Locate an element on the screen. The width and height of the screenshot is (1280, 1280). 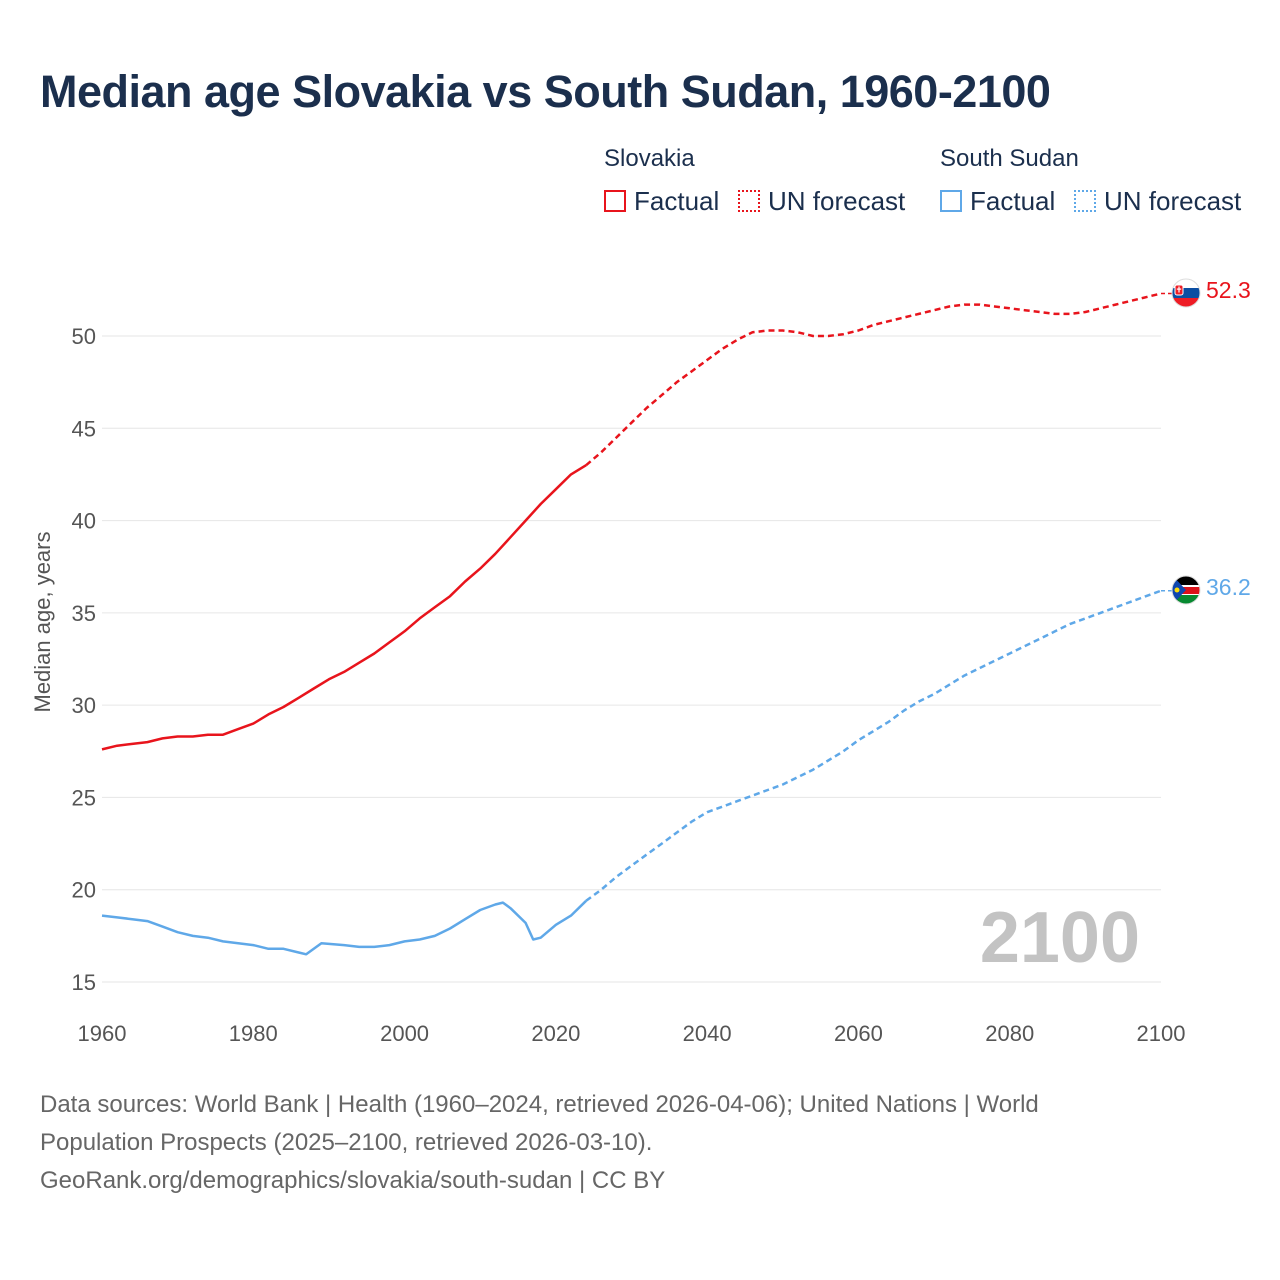
x-tick-label: 2000 is located at coordinates (404, 1033).